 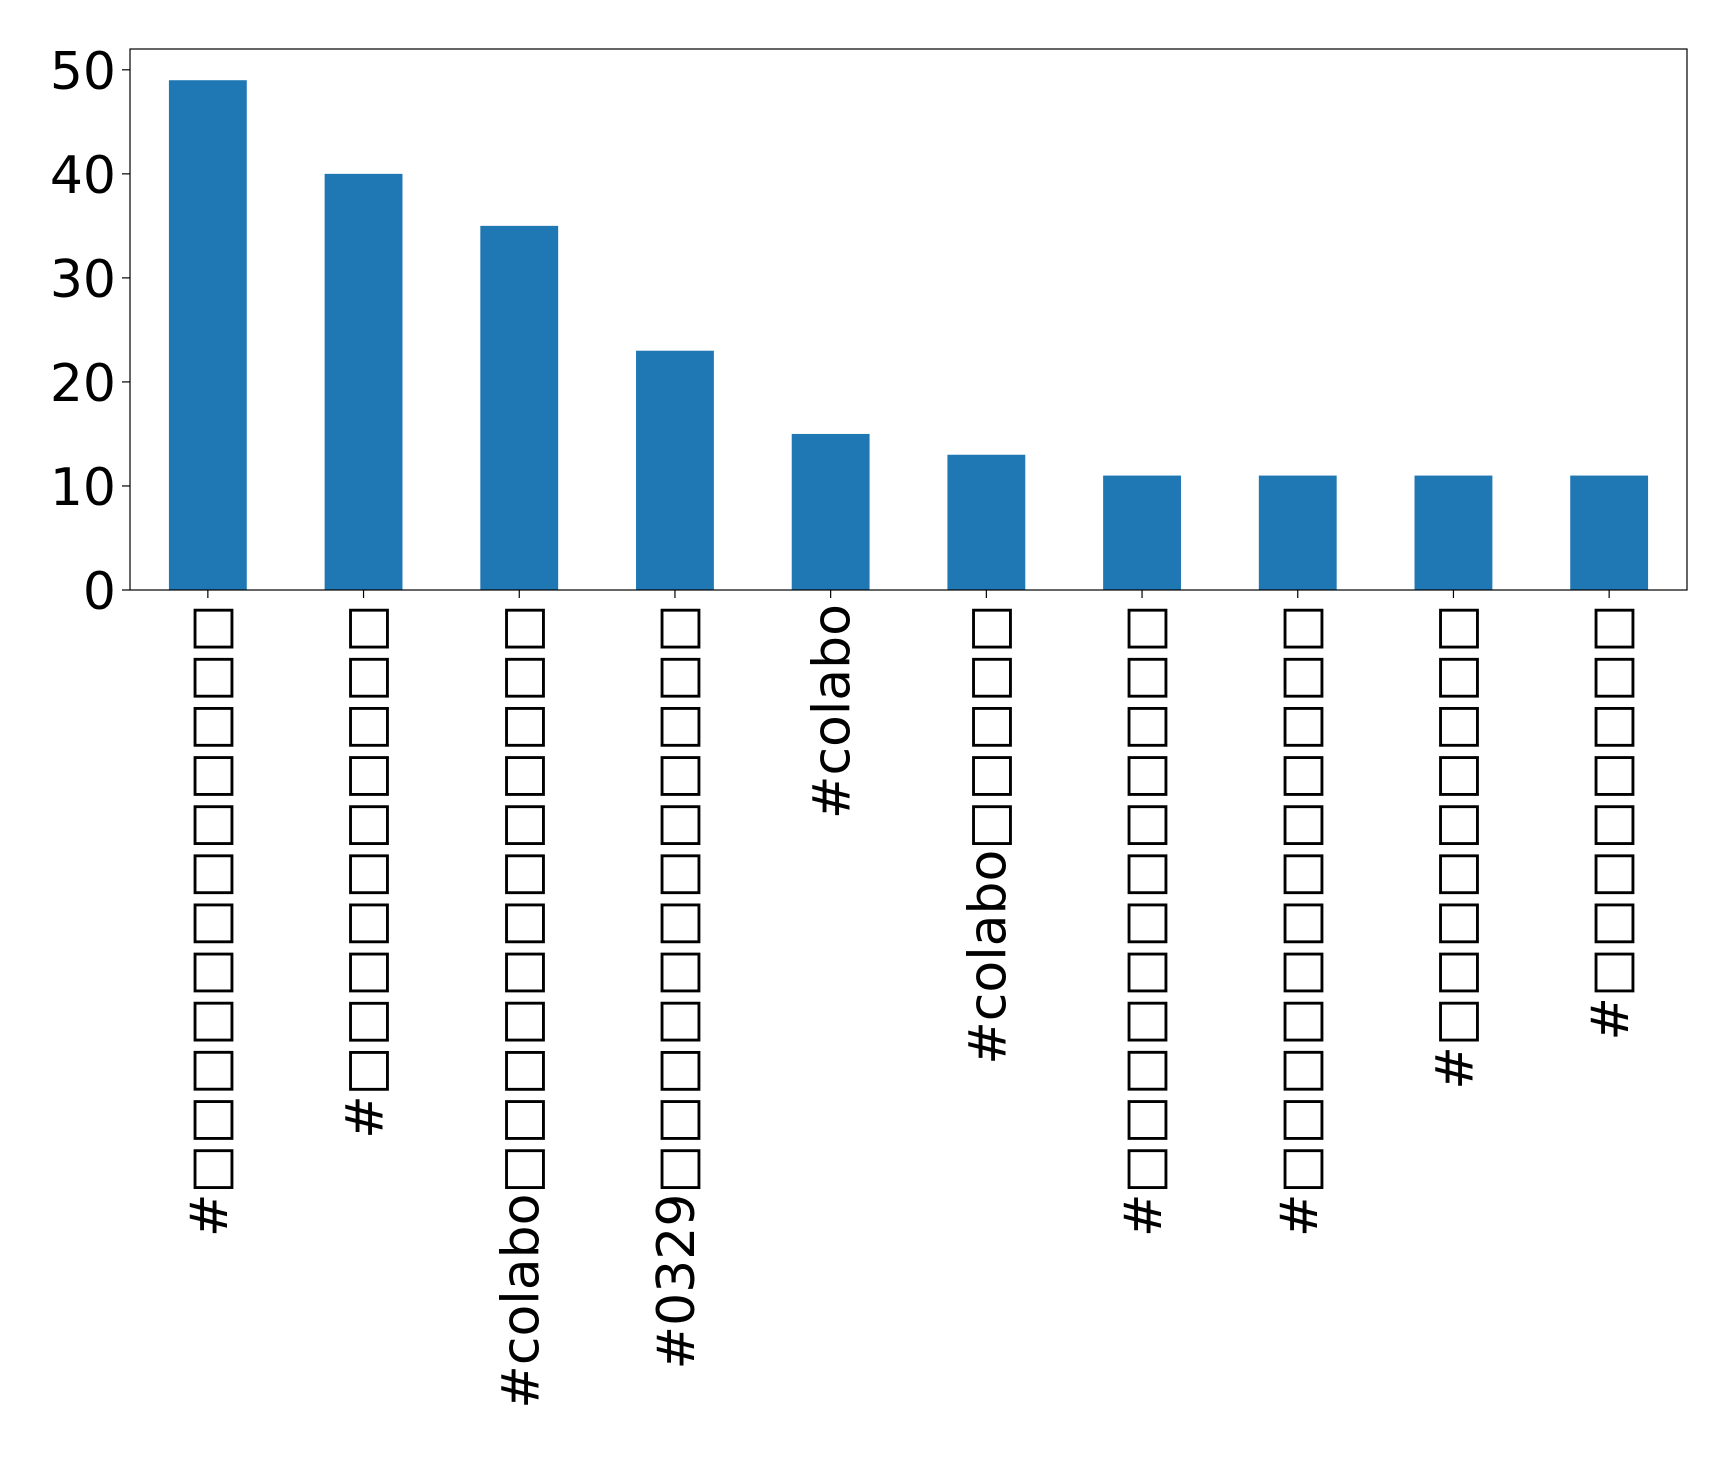 I want to click on x-tick-label: #colabo□□□□□□□□□□□□, so click(x=521, y=1006).